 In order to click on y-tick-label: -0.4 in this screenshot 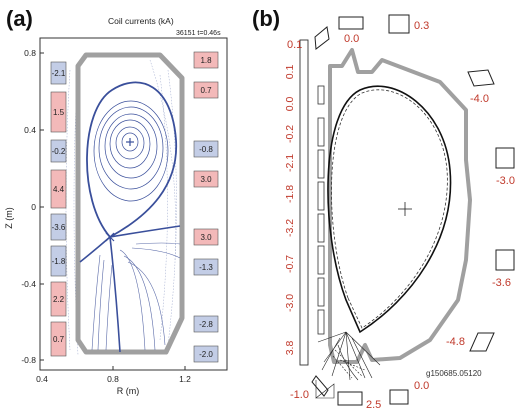, I will do `click(28, 284)`.